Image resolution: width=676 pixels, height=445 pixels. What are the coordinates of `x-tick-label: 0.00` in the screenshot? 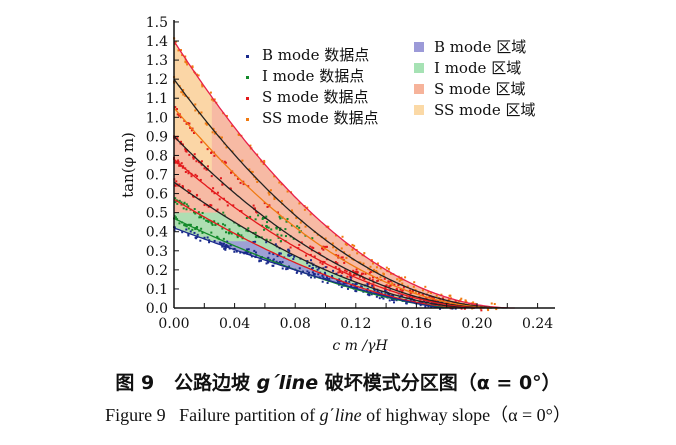 It's located at (173, 324).